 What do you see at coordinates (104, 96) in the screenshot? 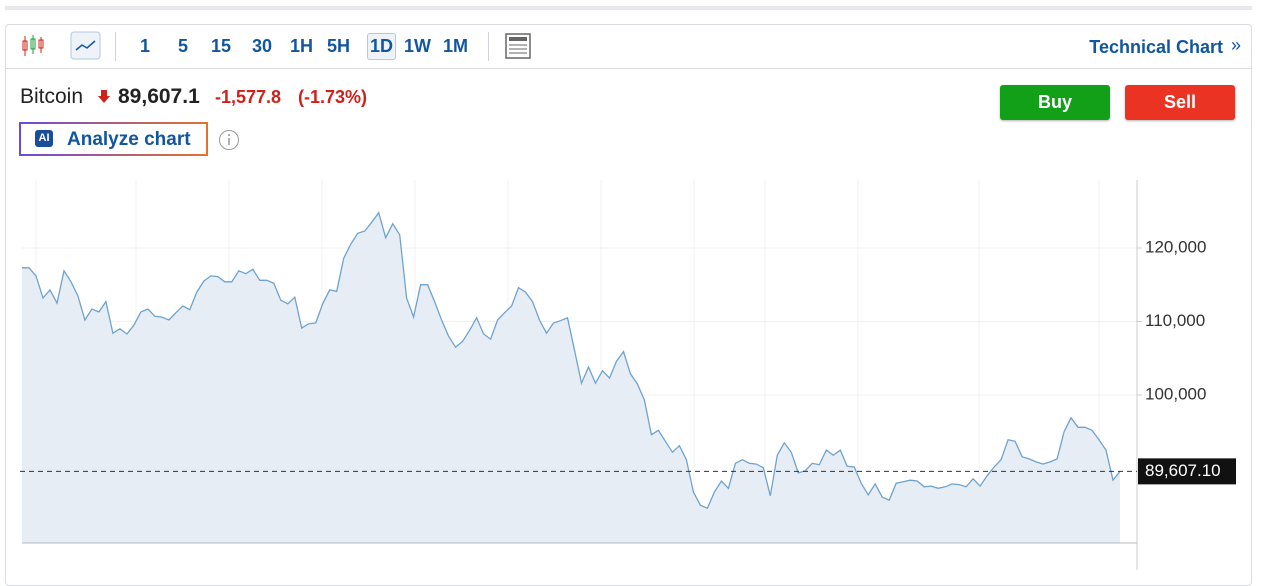
I see `down-arrow` at bounding box center [104, 96].